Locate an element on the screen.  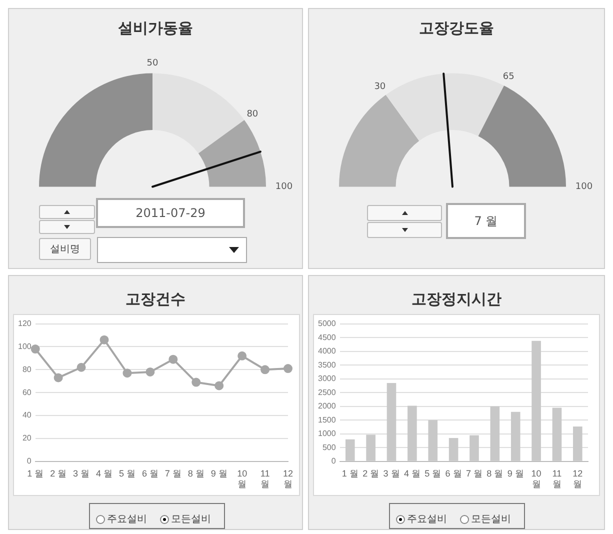
y-tick-label: 3000 is located at coordinates (327, 379).